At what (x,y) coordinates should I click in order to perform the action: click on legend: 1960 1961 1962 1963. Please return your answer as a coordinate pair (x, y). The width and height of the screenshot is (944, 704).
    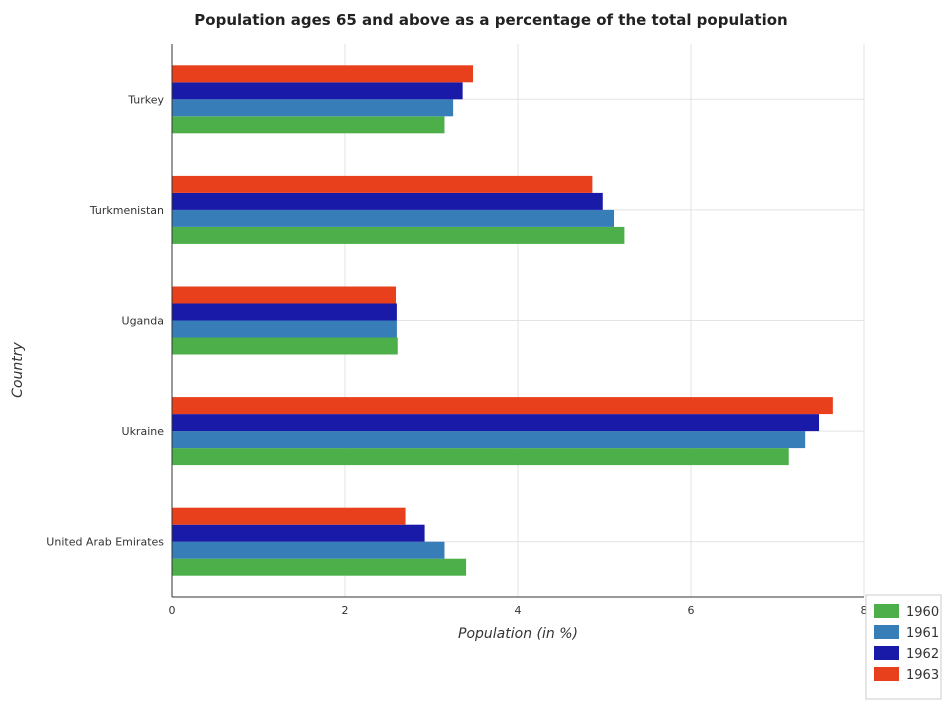
    Looking at the image, I should click on (903, 647).